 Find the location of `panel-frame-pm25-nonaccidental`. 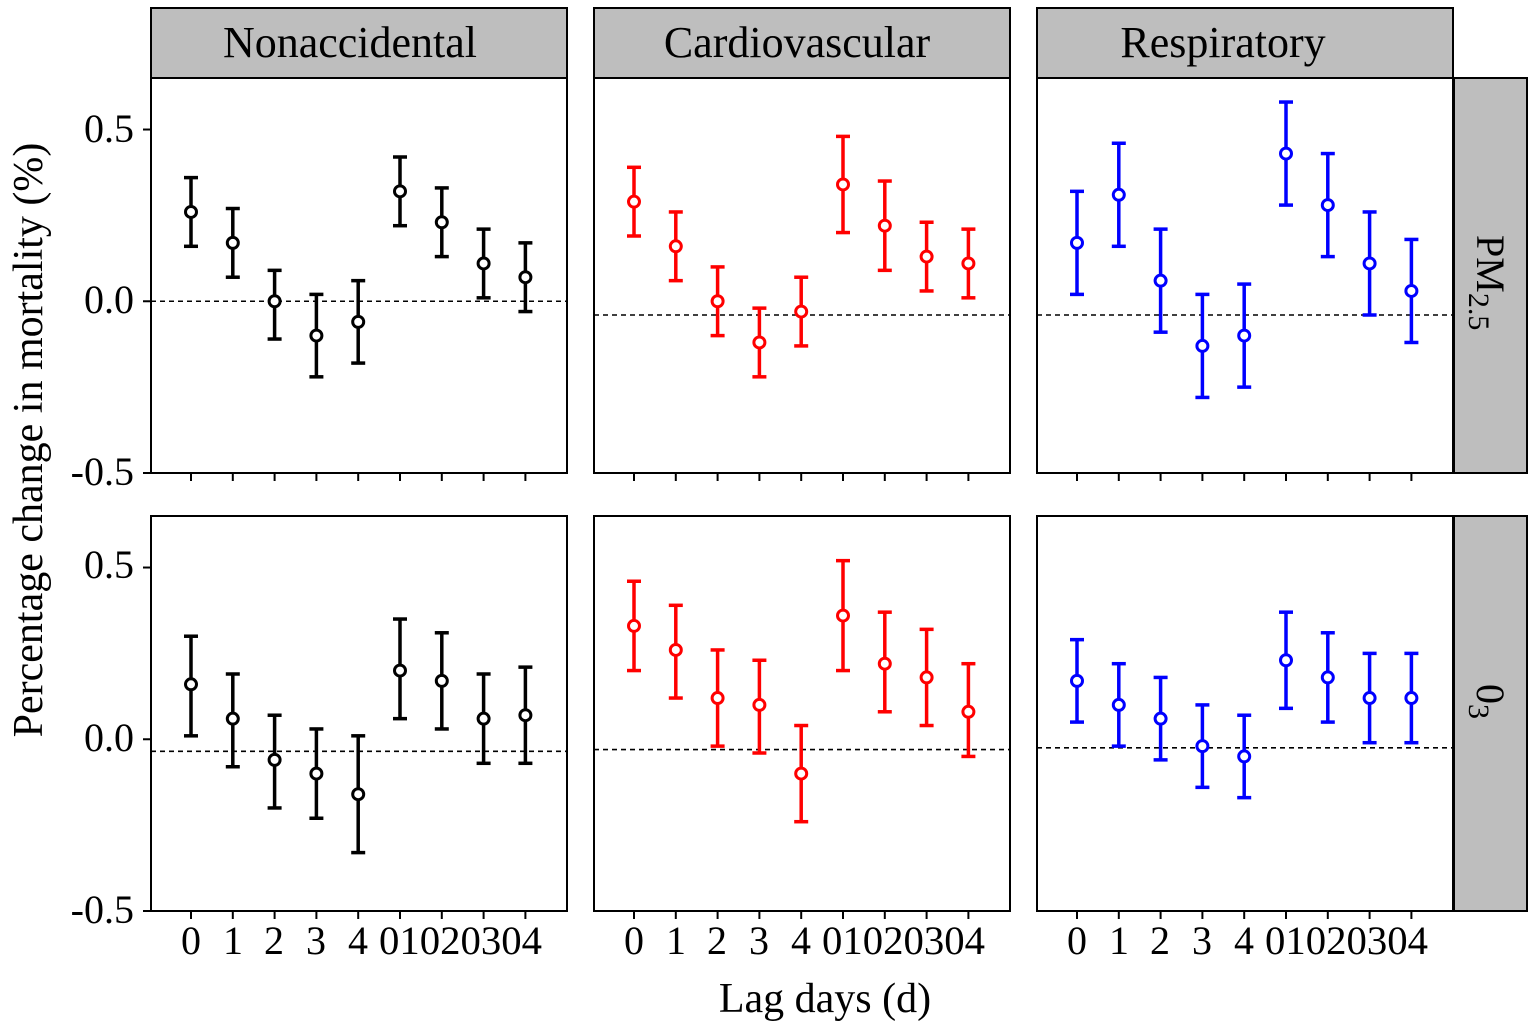

panel-frame-pm25-nonaccidental is located at coordinates (359, 275).